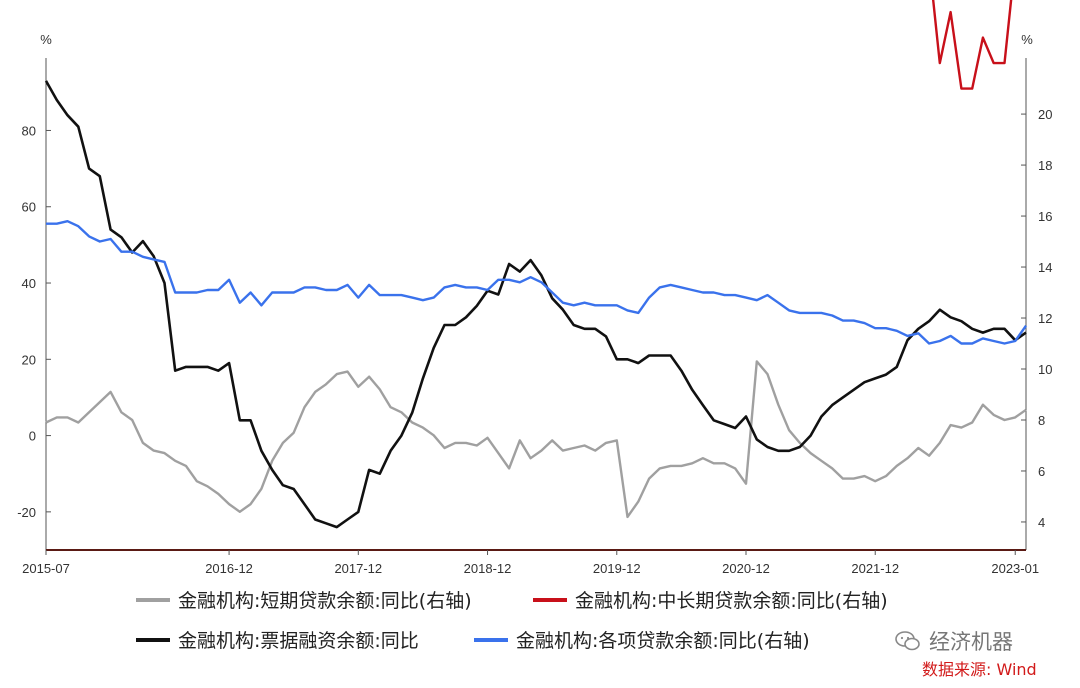 The width and height of the screenshot is (1080, 688). Describe the element at coordinates (32, 436) in the screenshot. I see `left-axis-tick-label: 0` at that location.